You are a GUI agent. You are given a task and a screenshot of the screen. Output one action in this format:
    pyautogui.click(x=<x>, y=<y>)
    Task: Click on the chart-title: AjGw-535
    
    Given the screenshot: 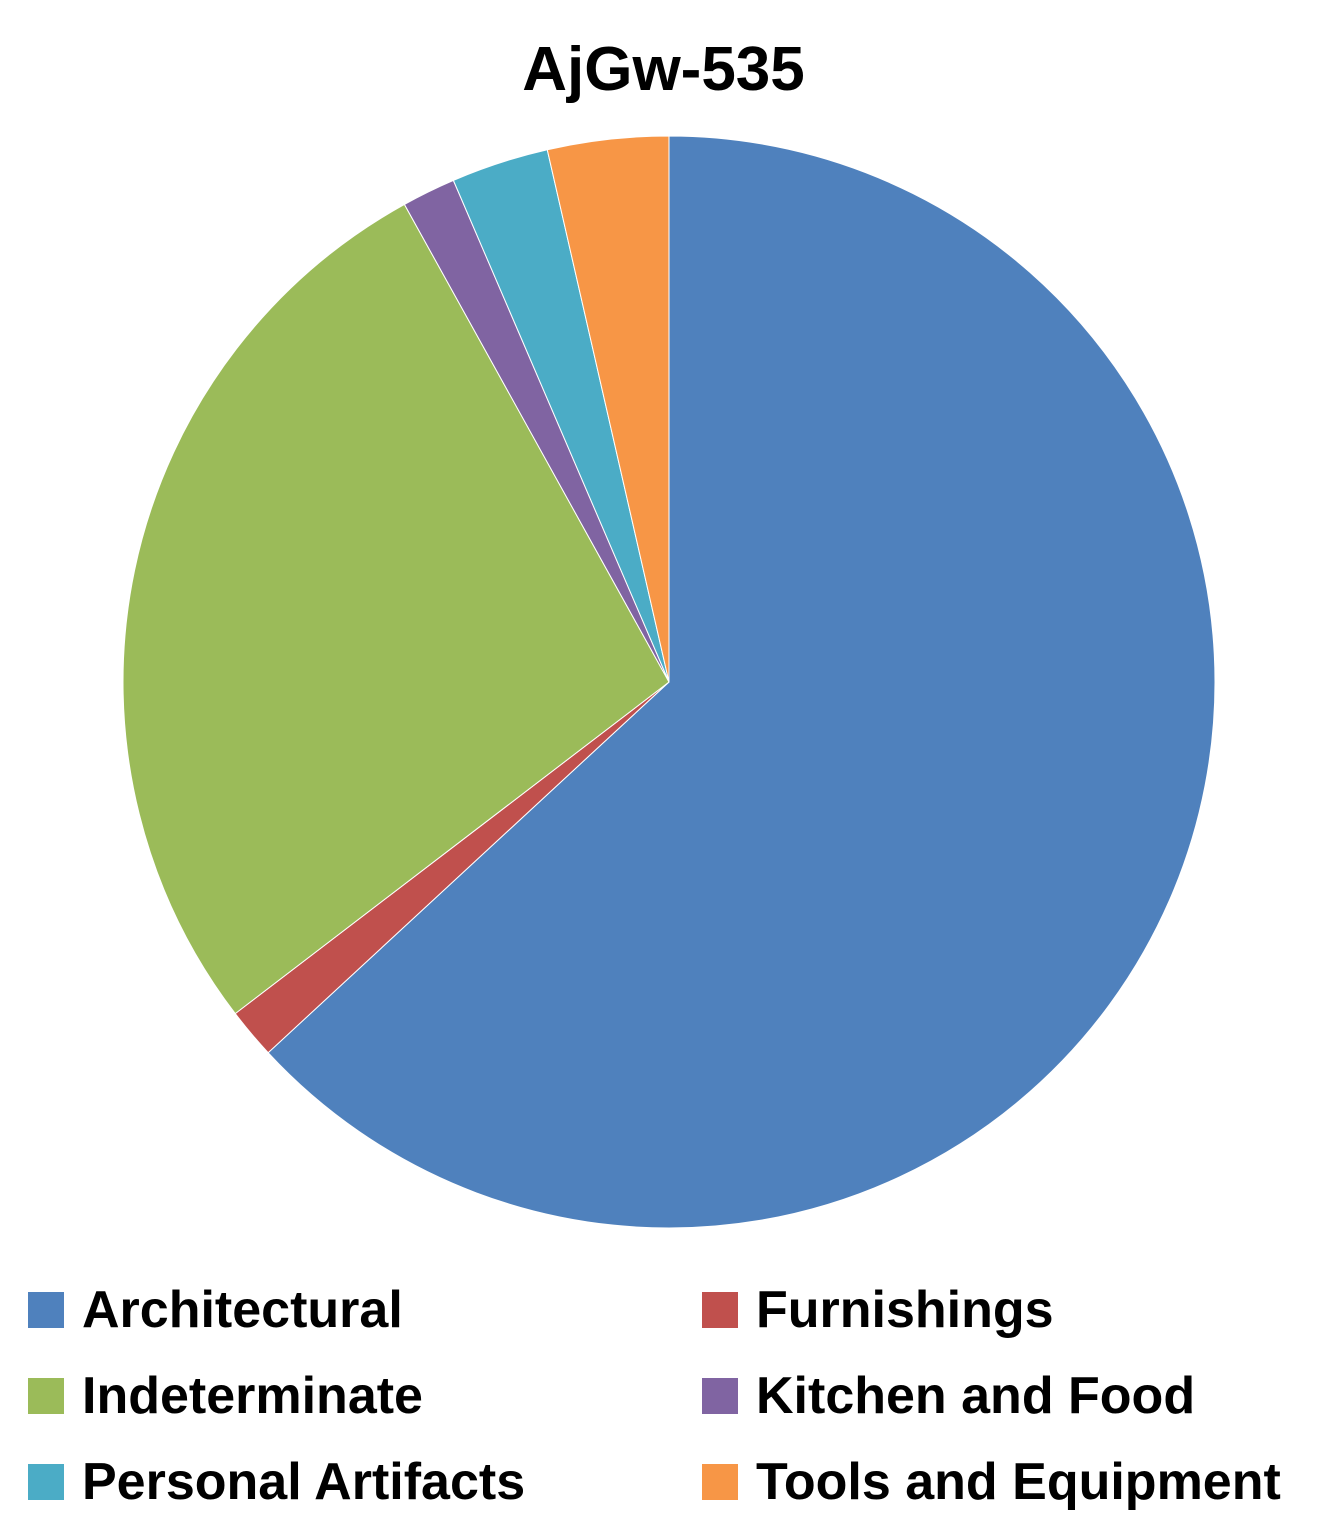 What is the action you would take?
    pyautogui.click(x=663, y=69)
    